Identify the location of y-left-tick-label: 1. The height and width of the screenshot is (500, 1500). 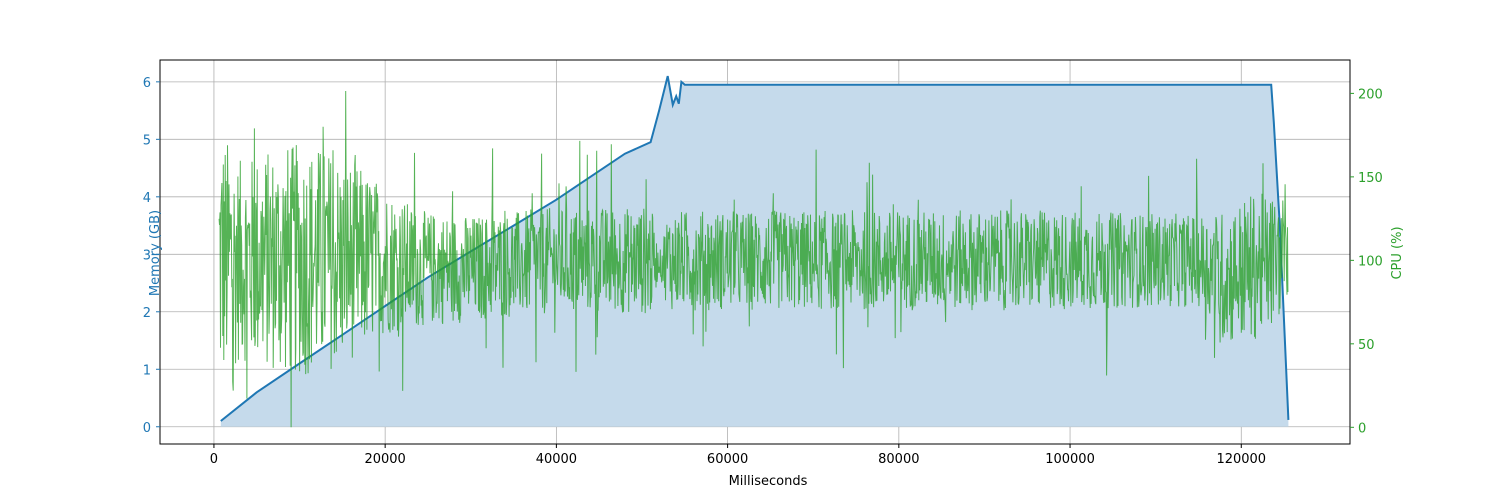
(147, 370).